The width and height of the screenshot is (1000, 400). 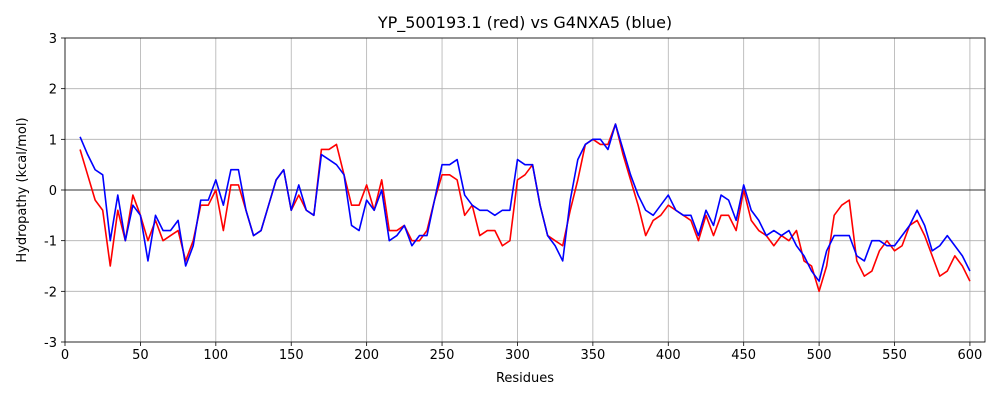 What do you see at coordinates (442, 355) in the screenshot?
I see `x-tick-label: 250` at bounding box center [442, 355].